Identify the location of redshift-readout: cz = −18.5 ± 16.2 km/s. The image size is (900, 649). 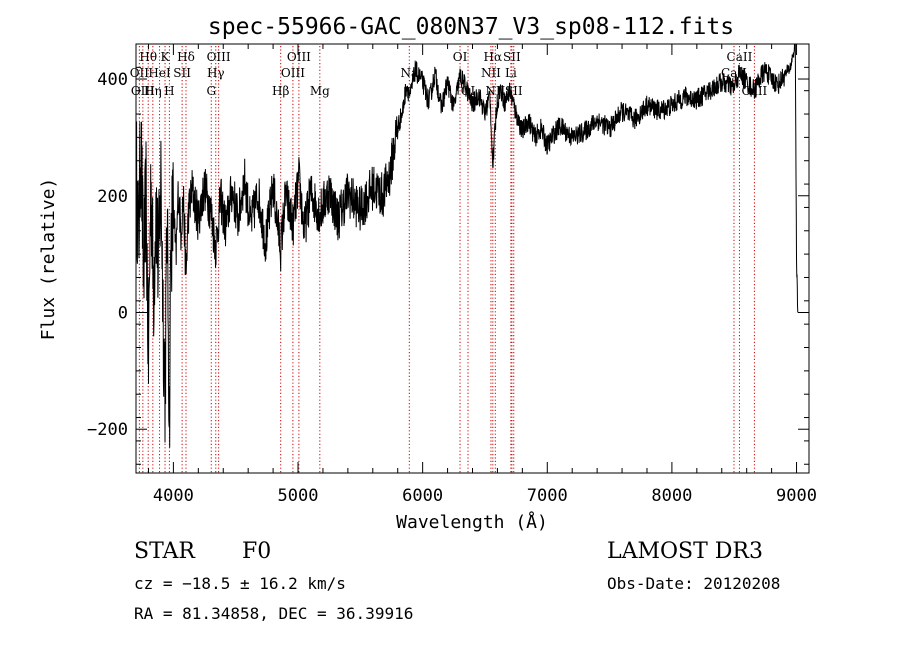
(240, 583).